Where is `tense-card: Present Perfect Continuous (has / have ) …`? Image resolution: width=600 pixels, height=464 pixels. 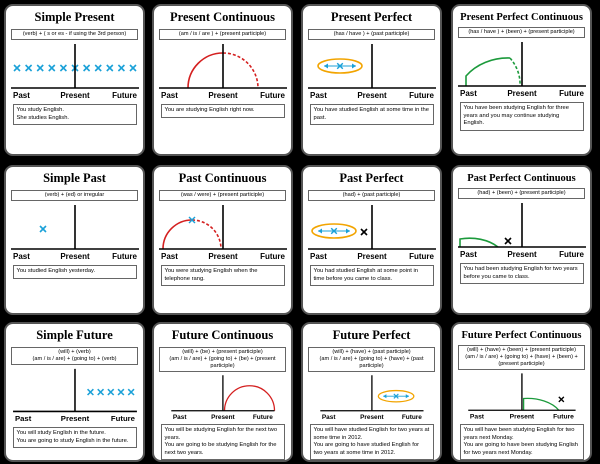 tense-card: Present Perfect Continuous (has / have ) … is located at coordinates (521, 80).